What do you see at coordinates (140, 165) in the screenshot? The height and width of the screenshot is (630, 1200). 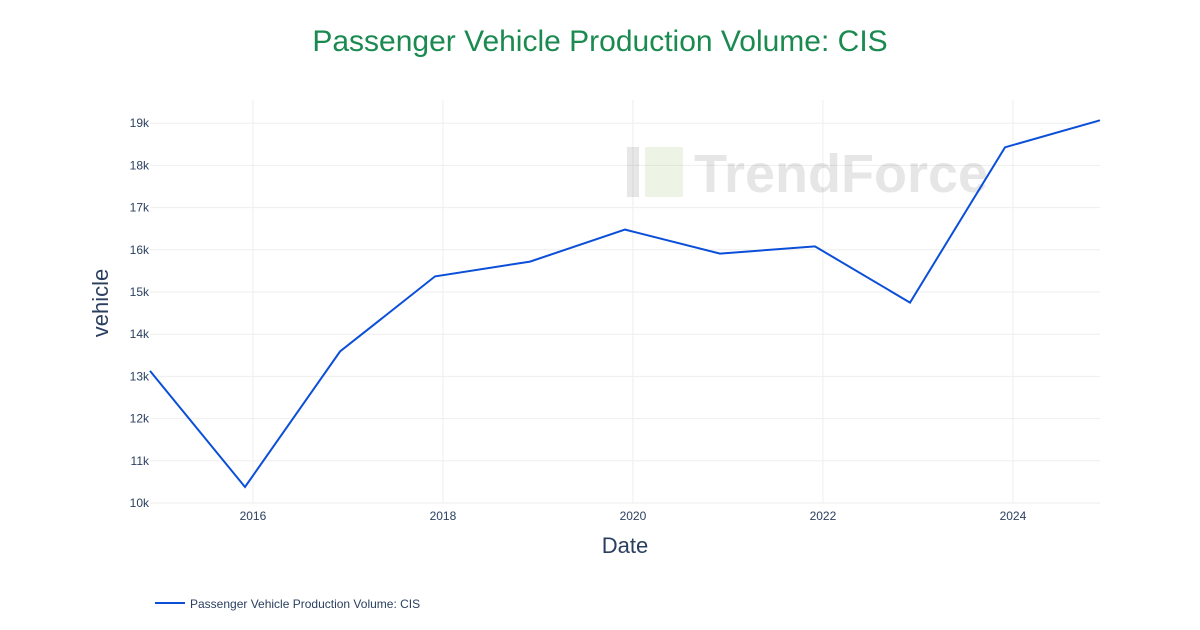 I see `y-tick-label: 18k` at bounding box center [140, 165].